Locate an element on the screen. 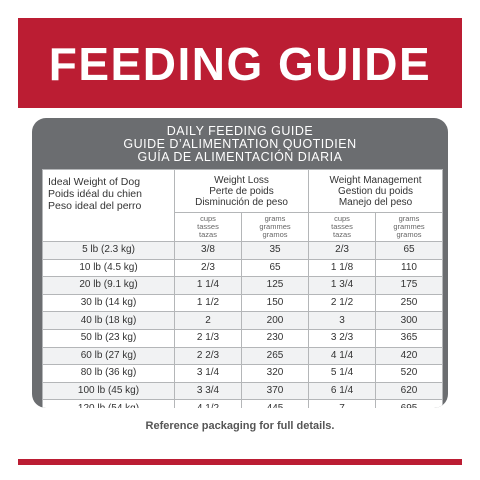  cell-loss-grams: 445 is located at coordinates (275, 403).